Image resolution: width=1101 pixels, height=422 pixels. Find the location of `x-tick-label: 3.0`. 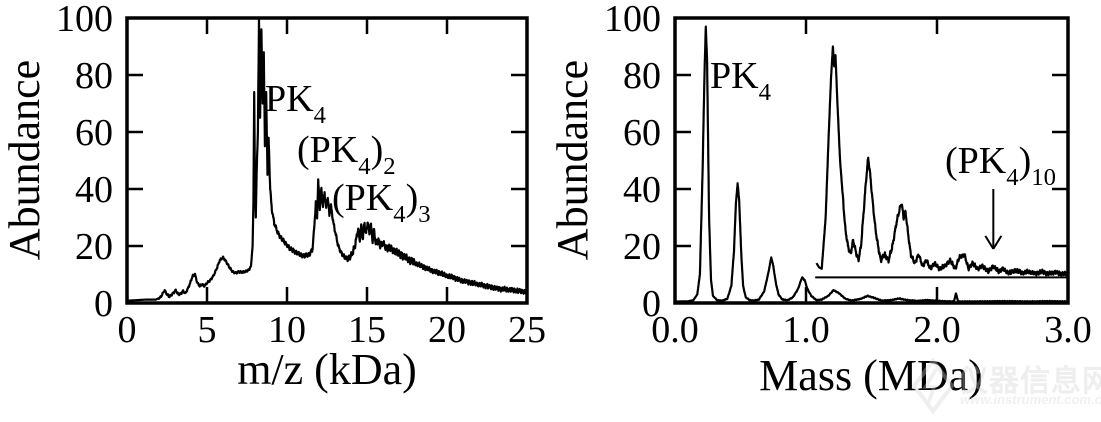

x-tick-label: 3.0 is located at coordinates (1068, 330).